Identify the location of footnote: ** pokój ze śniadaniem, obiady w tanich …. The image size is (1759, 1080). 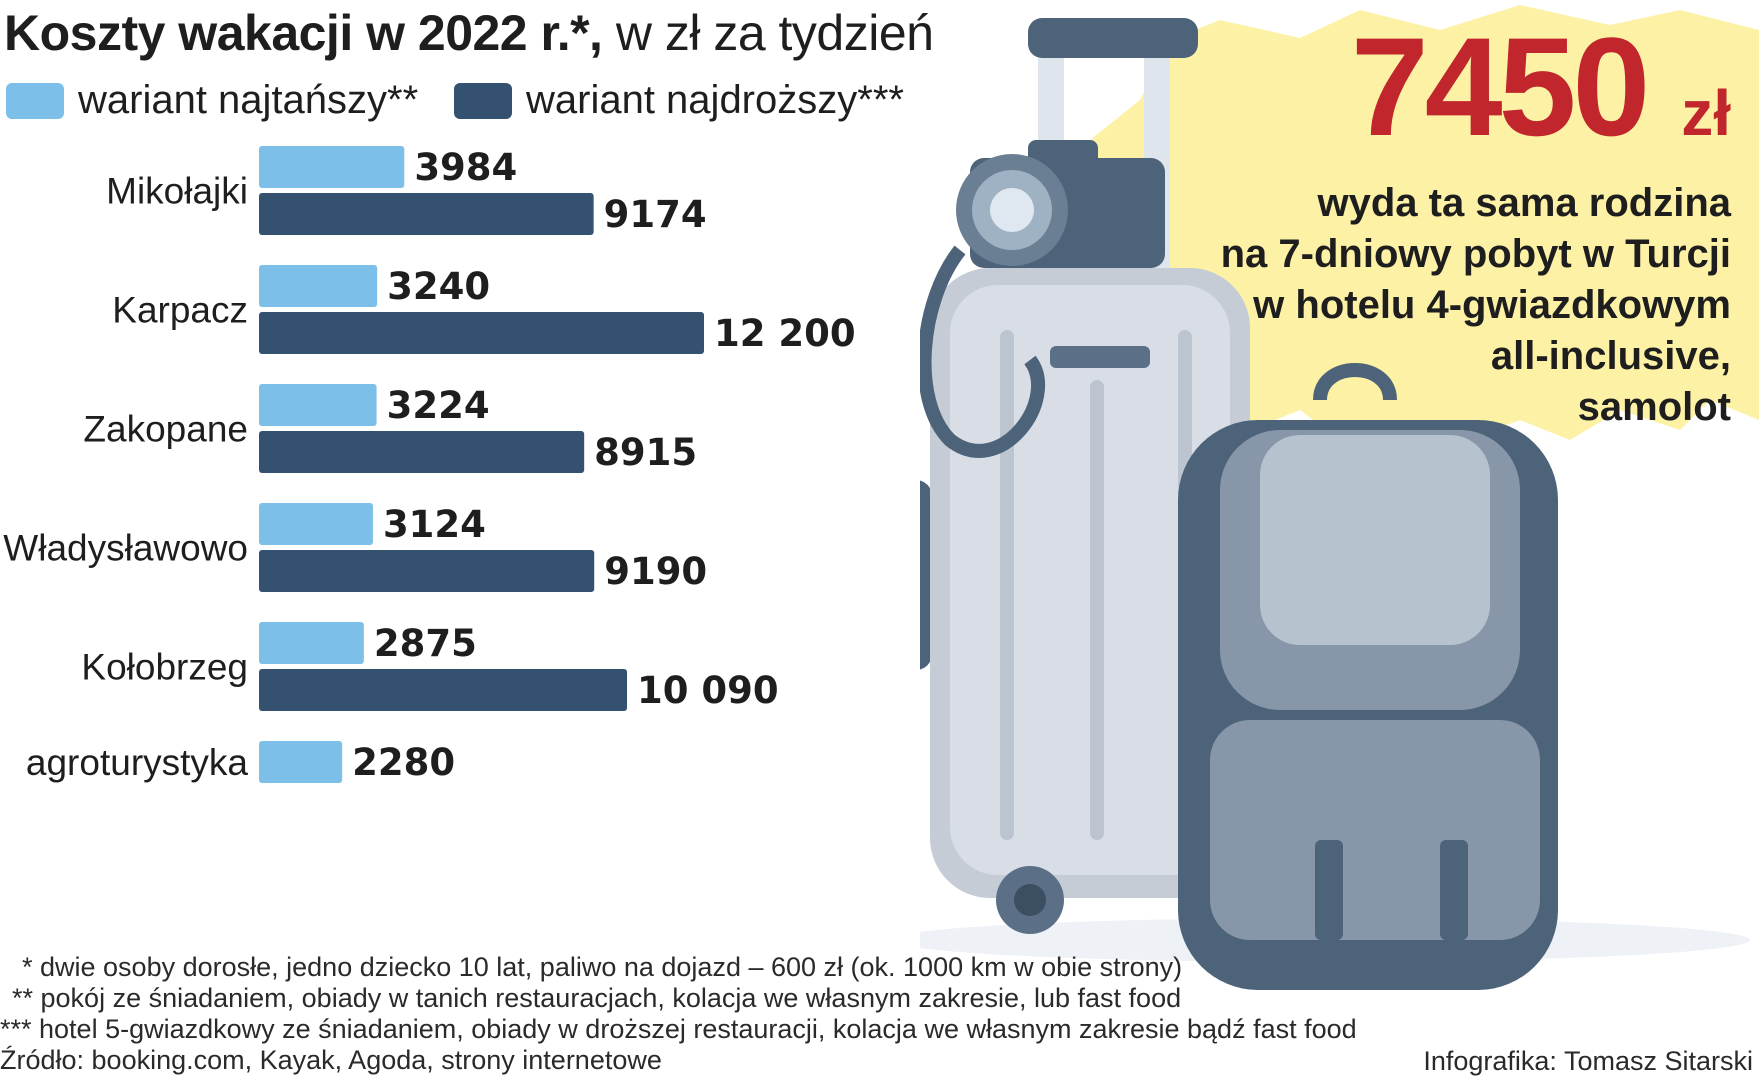
(597, 998).